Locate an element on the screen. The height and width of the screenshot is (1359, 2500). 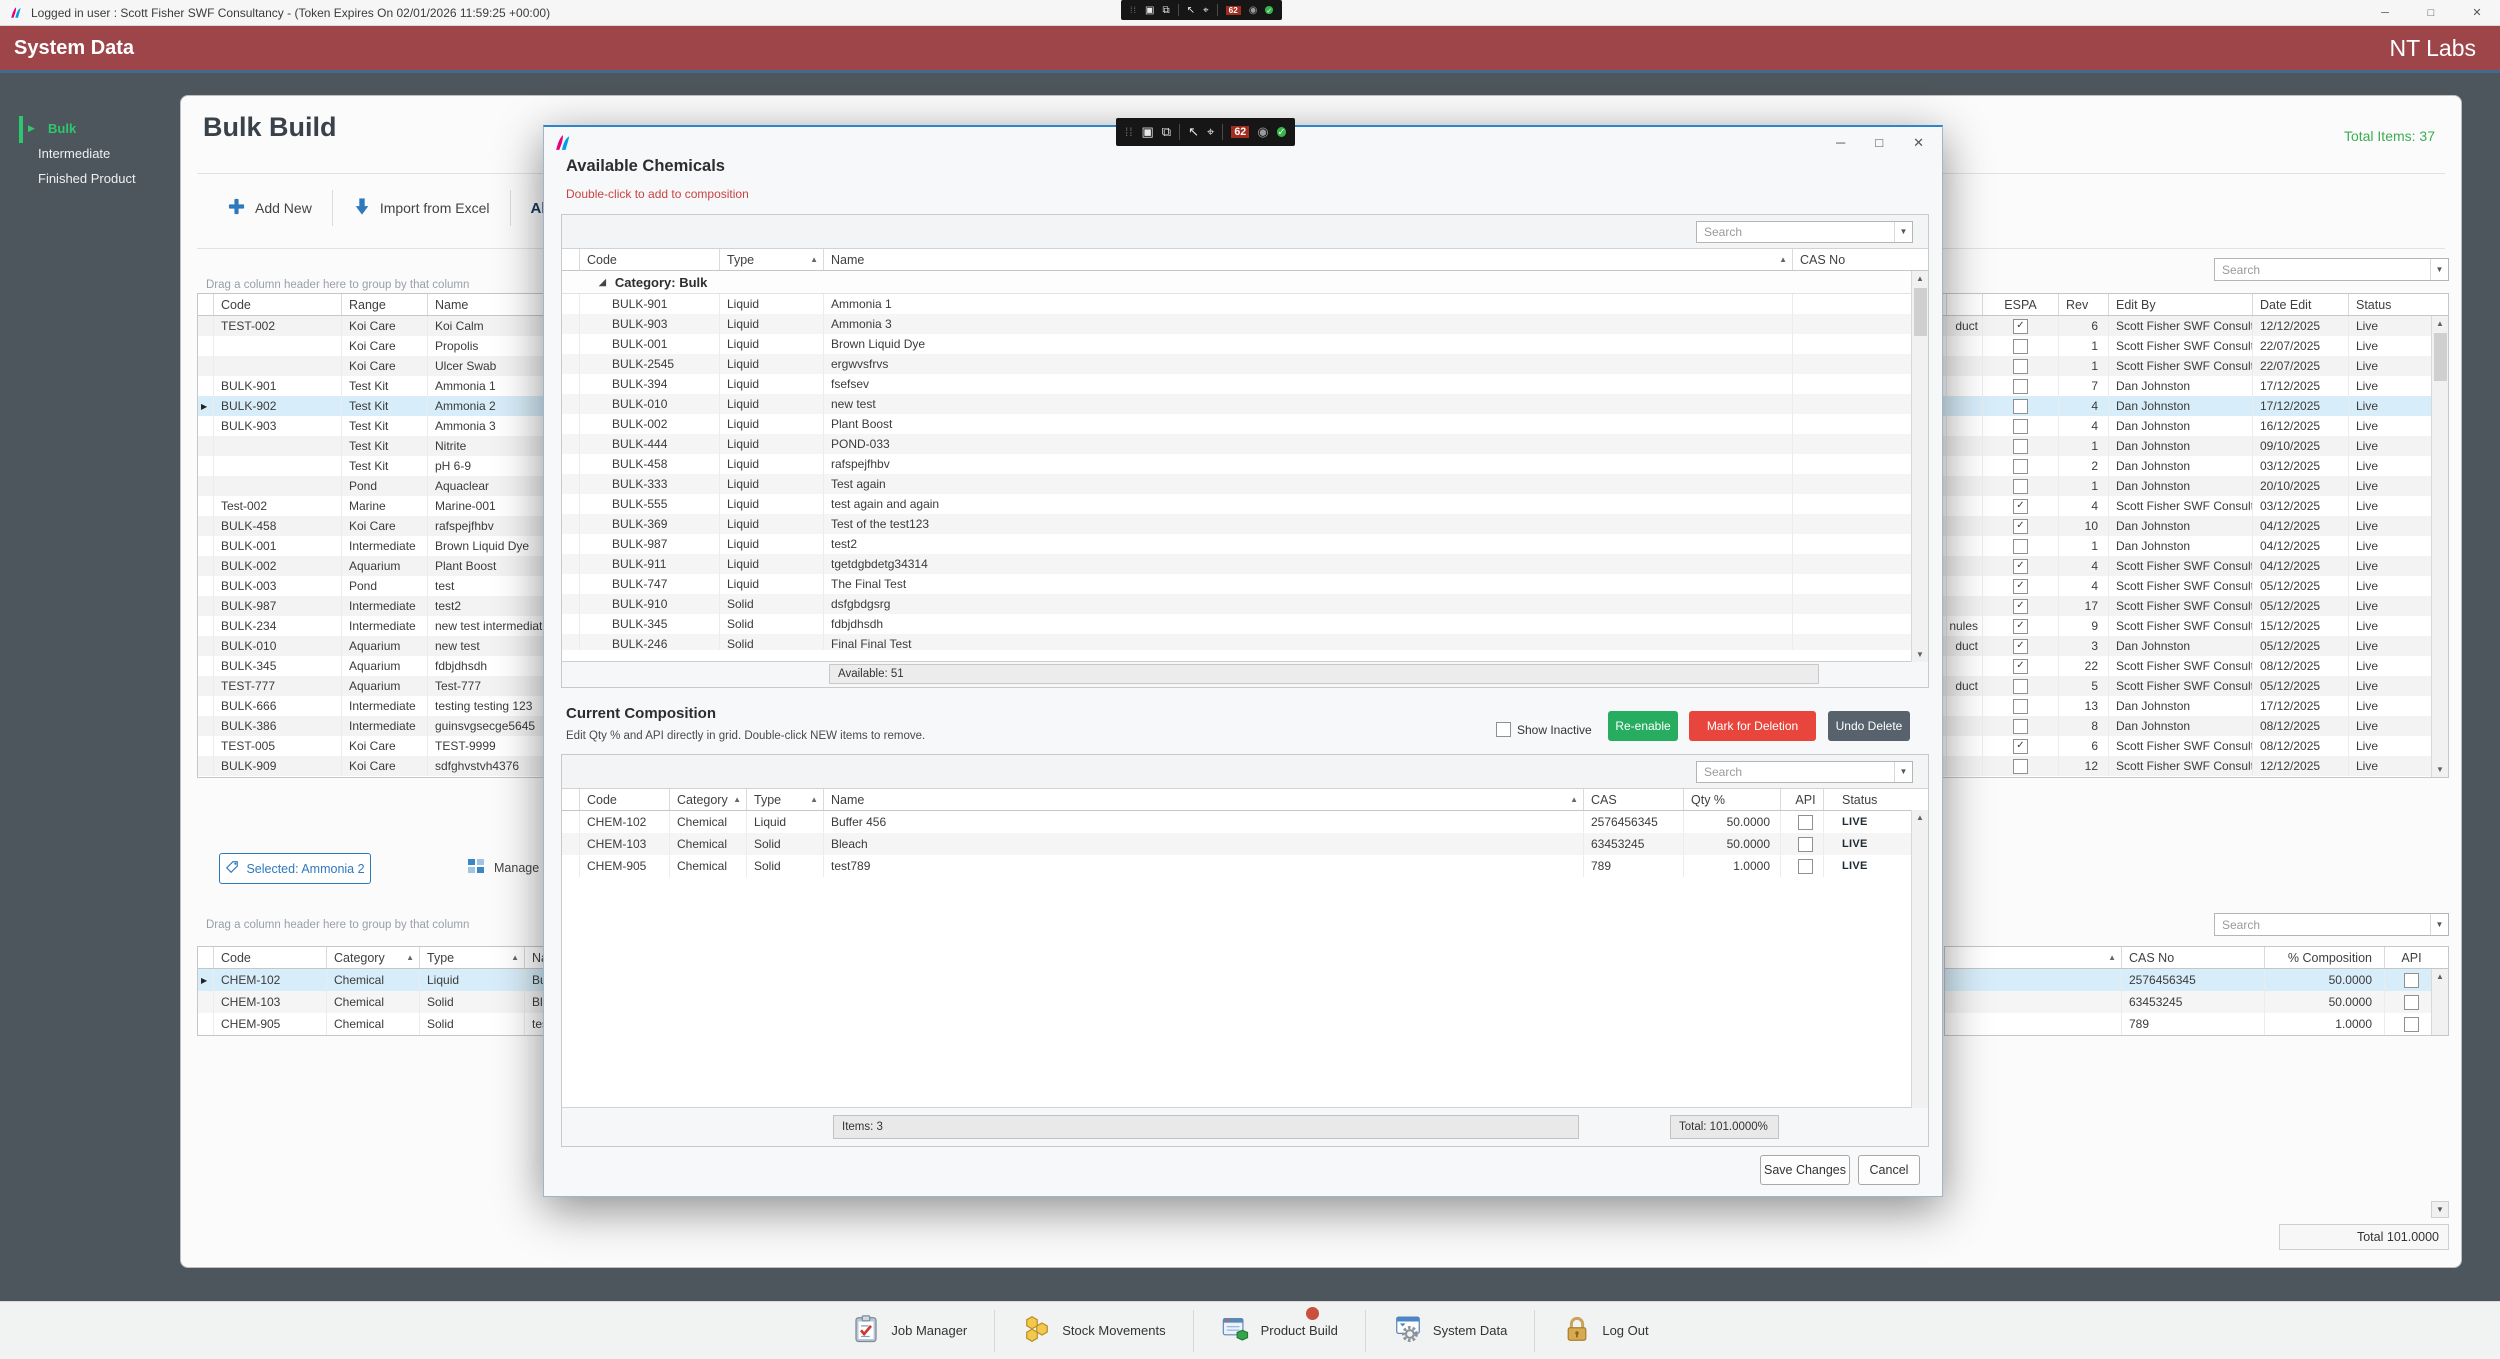
status-ok-icon: ✓ is located at coordinates (1269, 10).